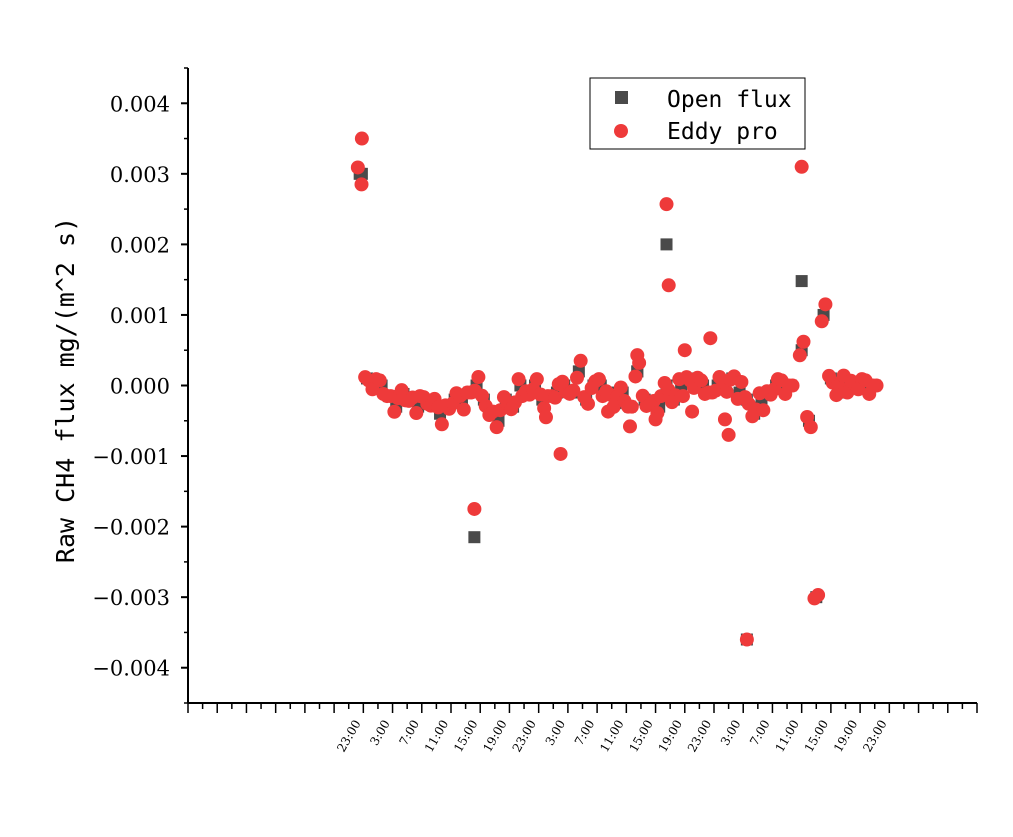  What do you see at coordinates (140, 175) in the screenshot?
I see `y-tick-label: 0.003` at bounding box center [140, 175].